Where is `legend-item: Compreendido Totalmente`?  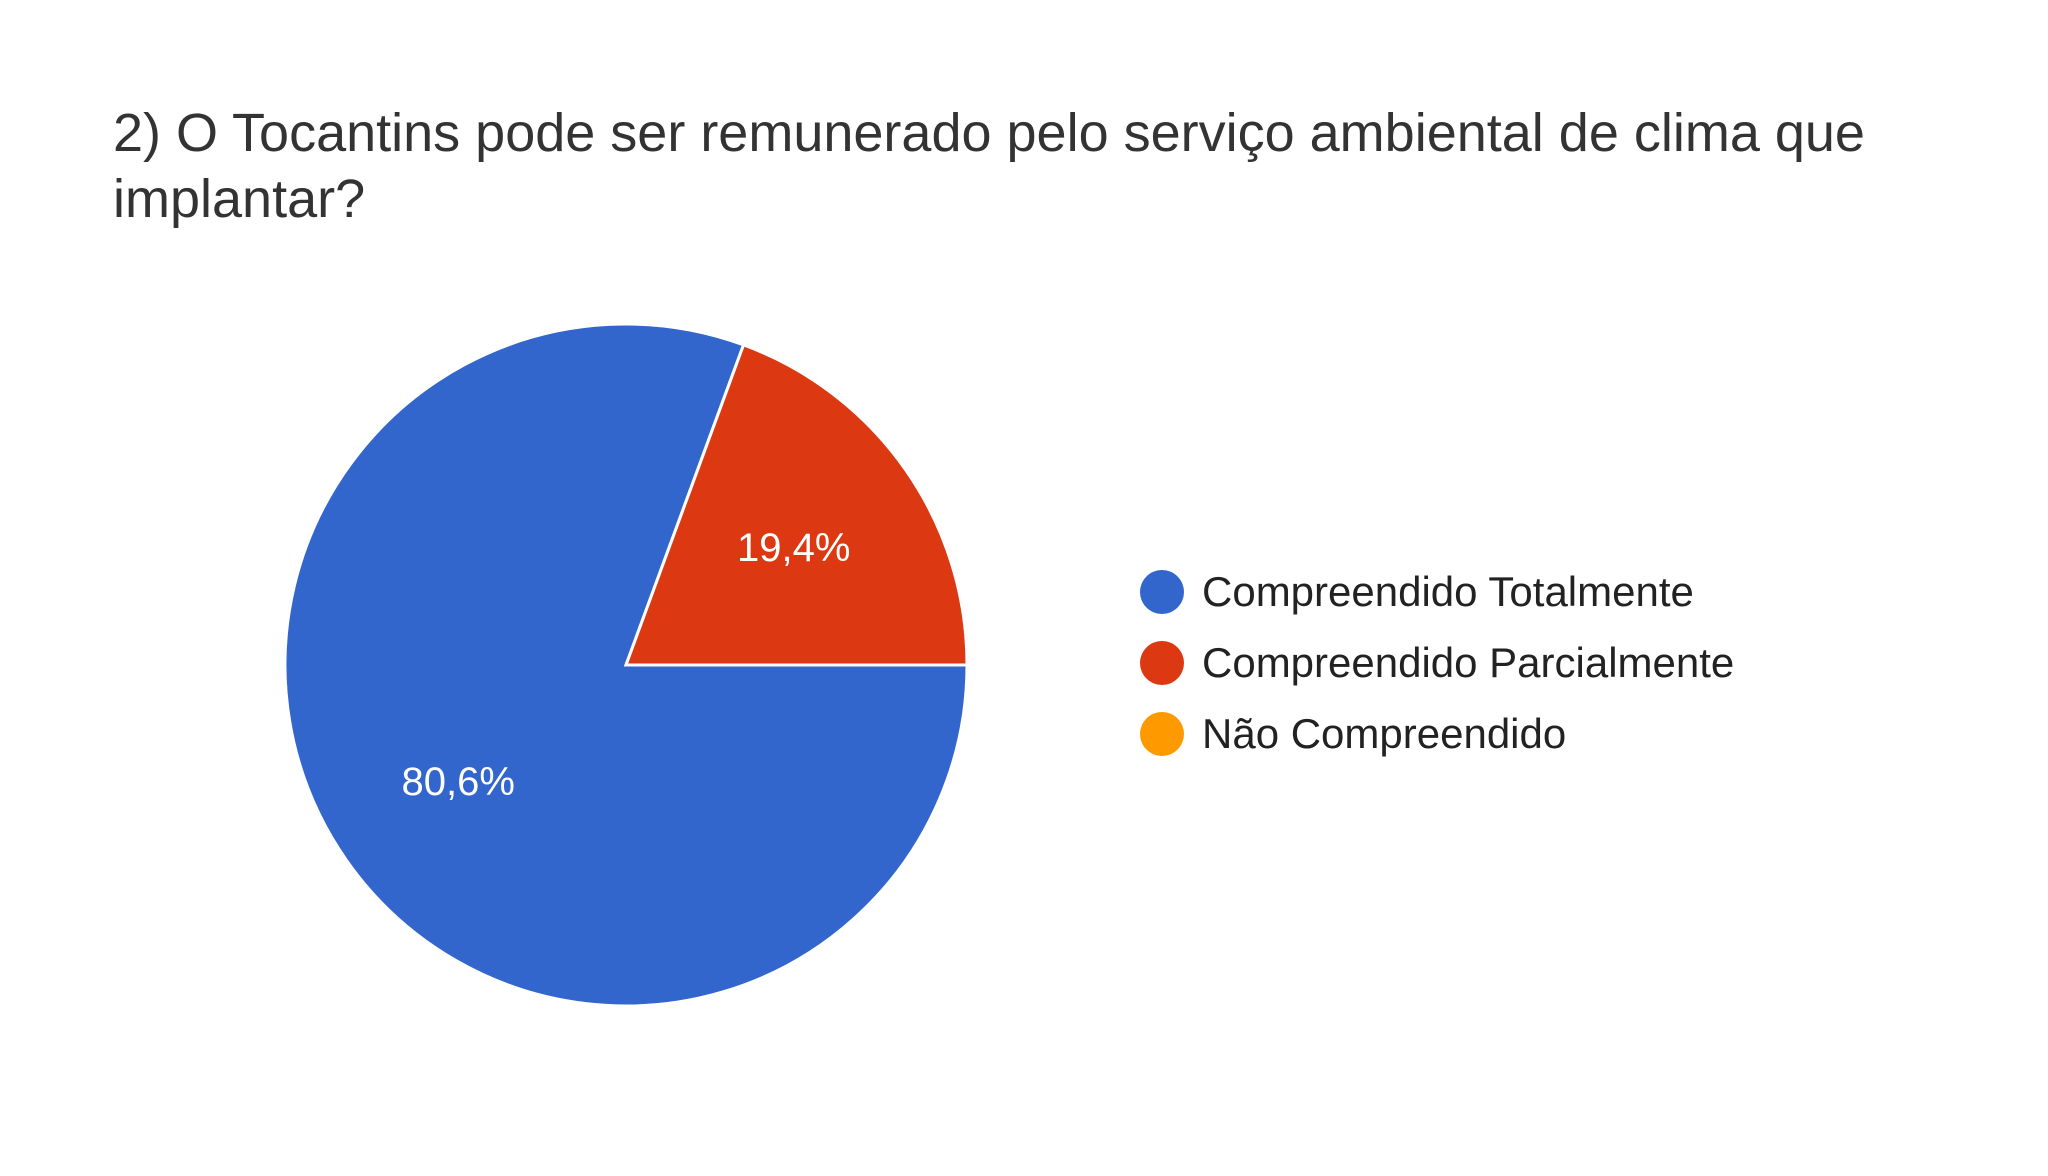 legend-item: Compreendido Totalmente is located at coordinates (1437, 591).